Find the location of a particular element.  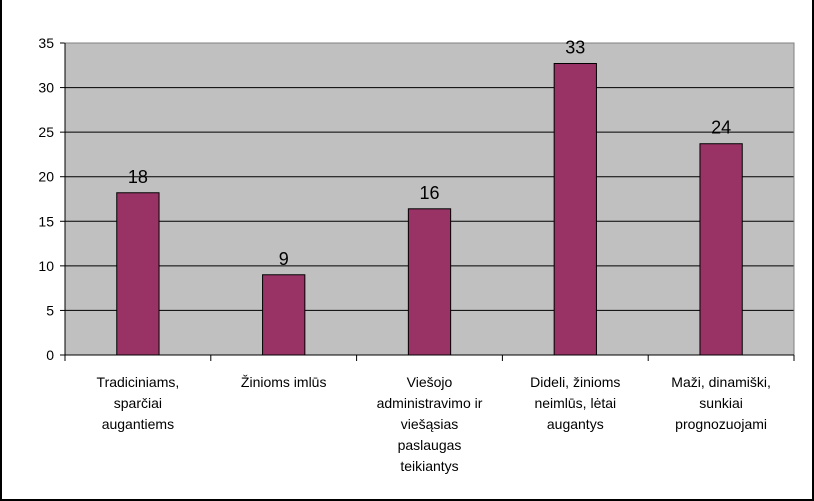

data-label: 18 is located at coordinates (138, 177).